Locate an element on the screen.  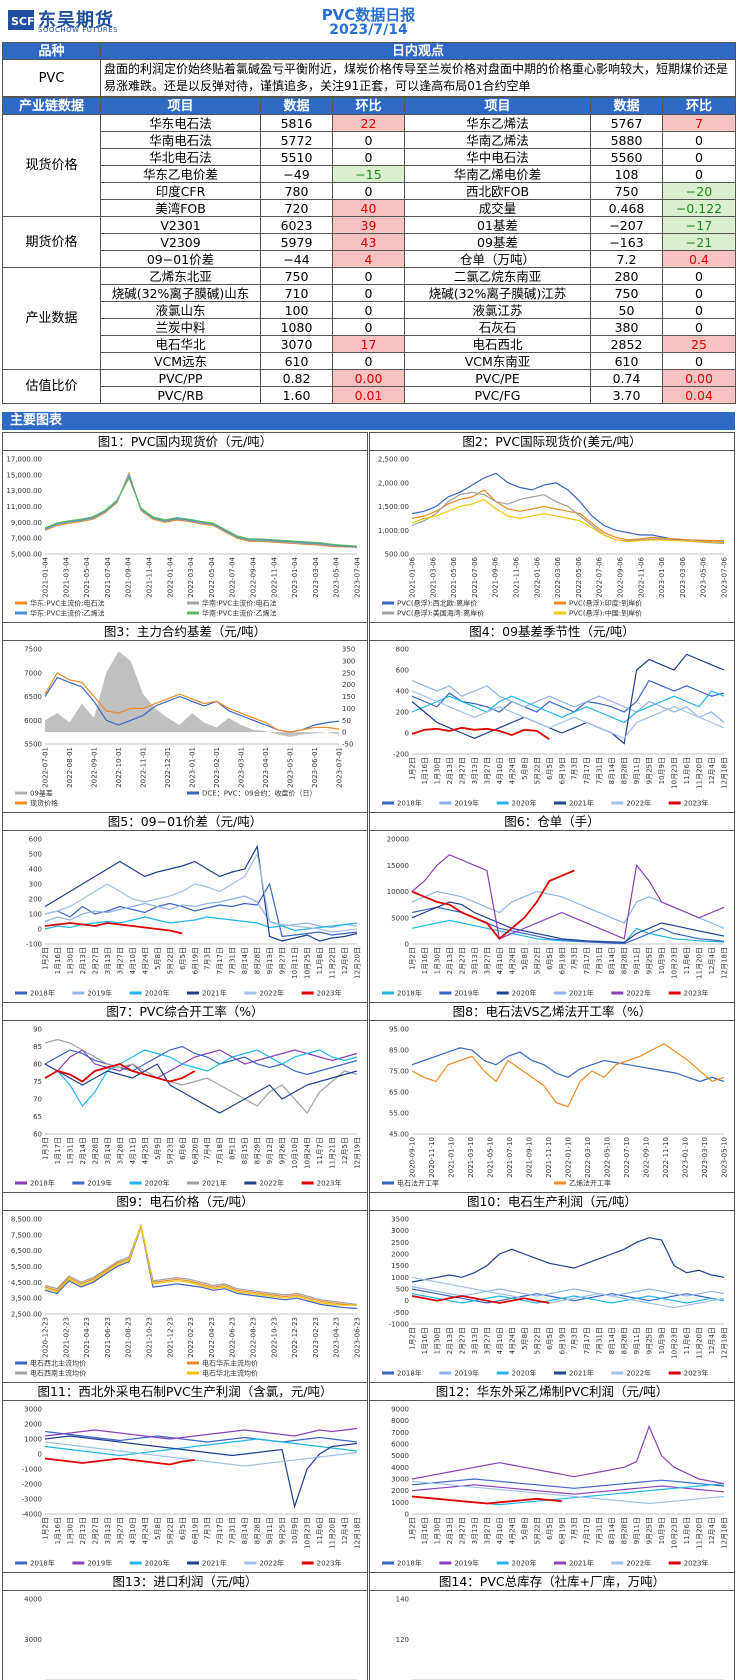
legend-label: 2023年 is located at coordinates (329, 1183).